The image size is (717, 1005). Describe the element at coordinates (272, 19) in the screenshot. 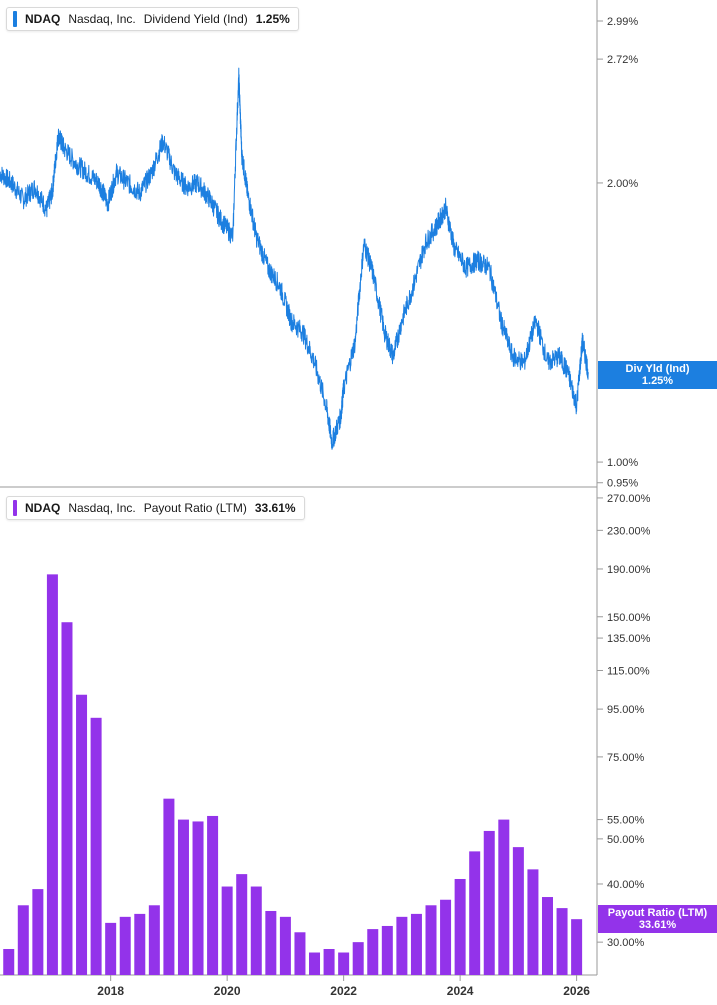

I see `legend-value: 1.25%` at that location.